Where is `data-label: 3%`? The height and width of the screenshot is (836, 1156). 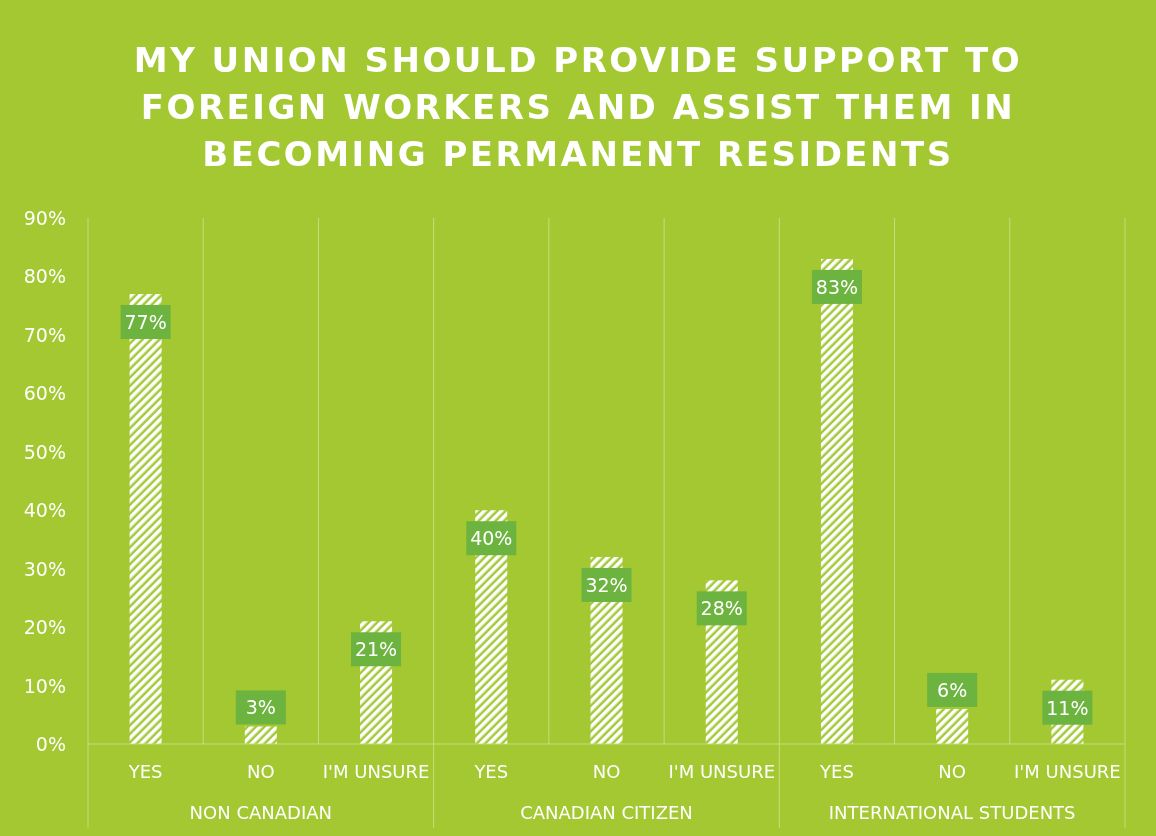
data-label: 3% is located at coordinates (260, 707).